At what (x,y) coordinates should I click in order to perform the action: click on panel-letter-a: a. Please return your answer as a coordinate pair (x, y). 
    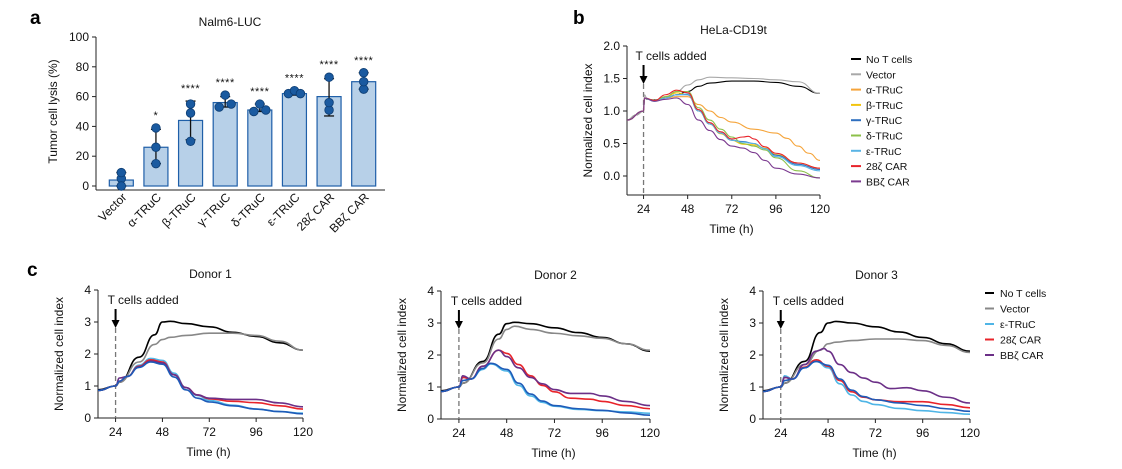
    Looking at the image, I should click on (35, 18).